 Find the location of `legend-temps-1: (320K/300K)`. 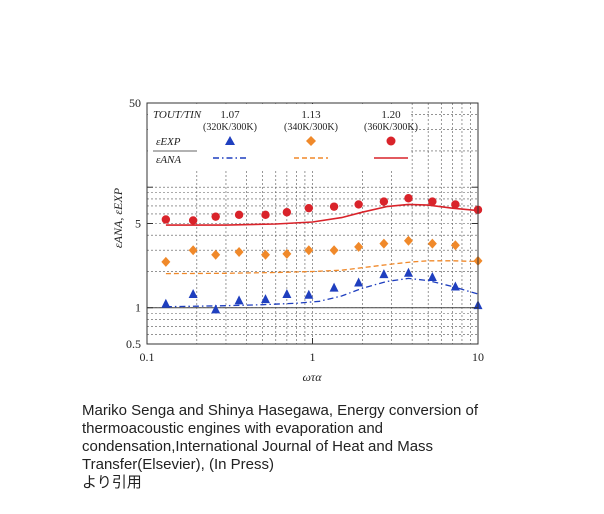

legend-temps-1: (320K/300K) is located at coordinates (230, 127).